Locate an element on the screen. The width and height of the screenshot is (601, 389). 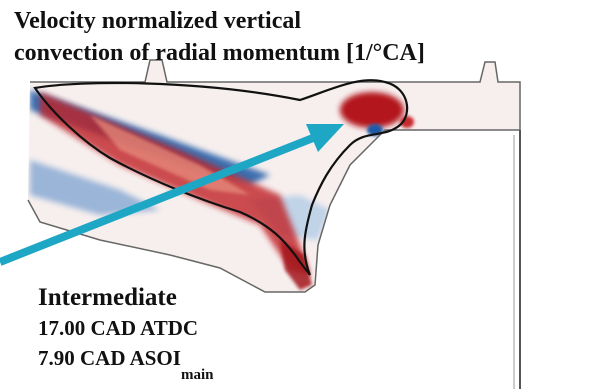
negative-streak-lower is located at coordinates (95, 187).